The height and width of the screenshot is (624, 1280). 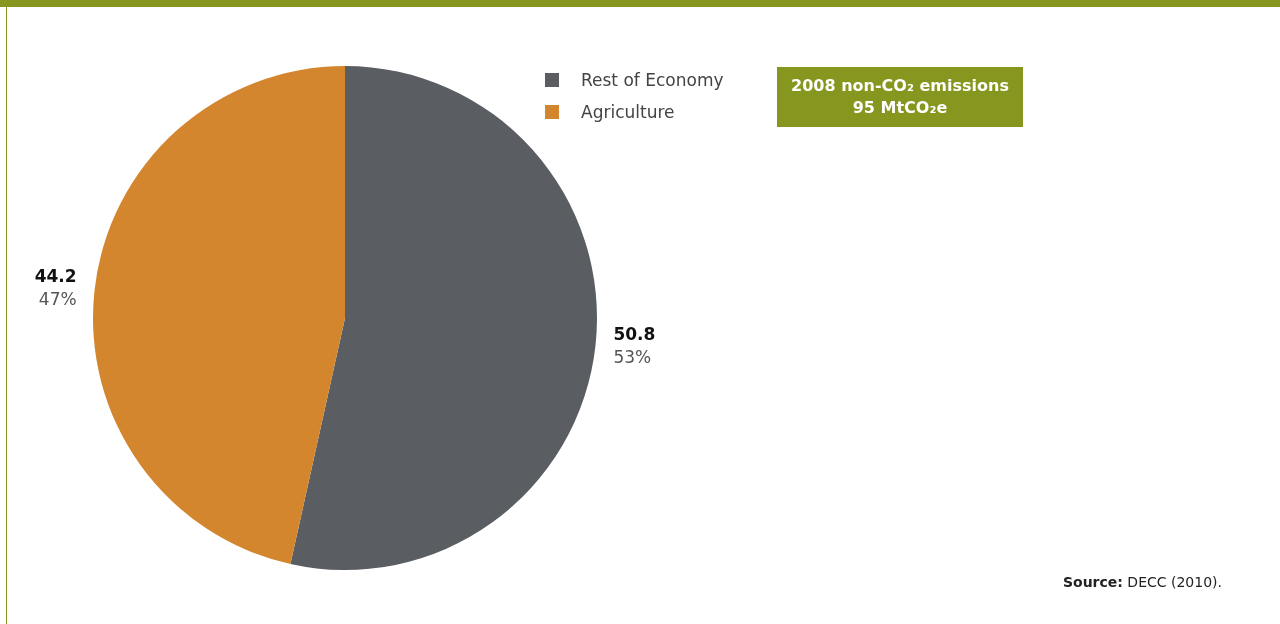 What do you see at coordinates (628, 112) in the screenshot?
I see `legend-label: Agriculture` at bounding box center [628, 112].